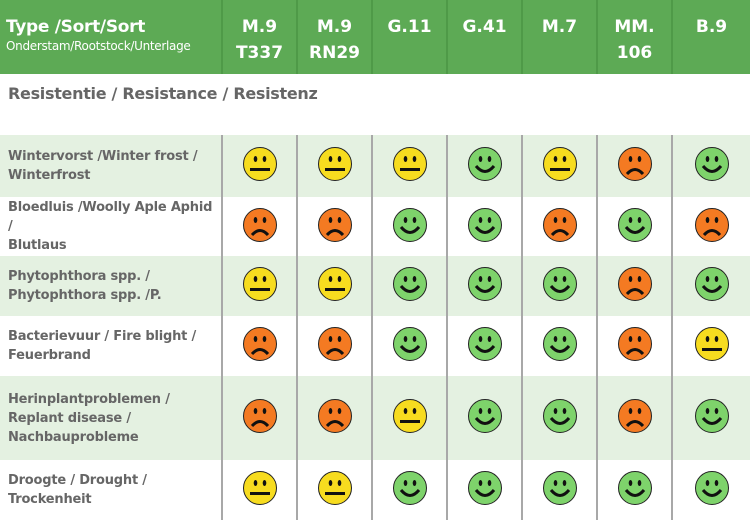 This screenshot has height=520, width=750. Describe the element at coordinates (77, 480) in the screenshot. I see `row-label-line: Droogte / Drought /` at that location.